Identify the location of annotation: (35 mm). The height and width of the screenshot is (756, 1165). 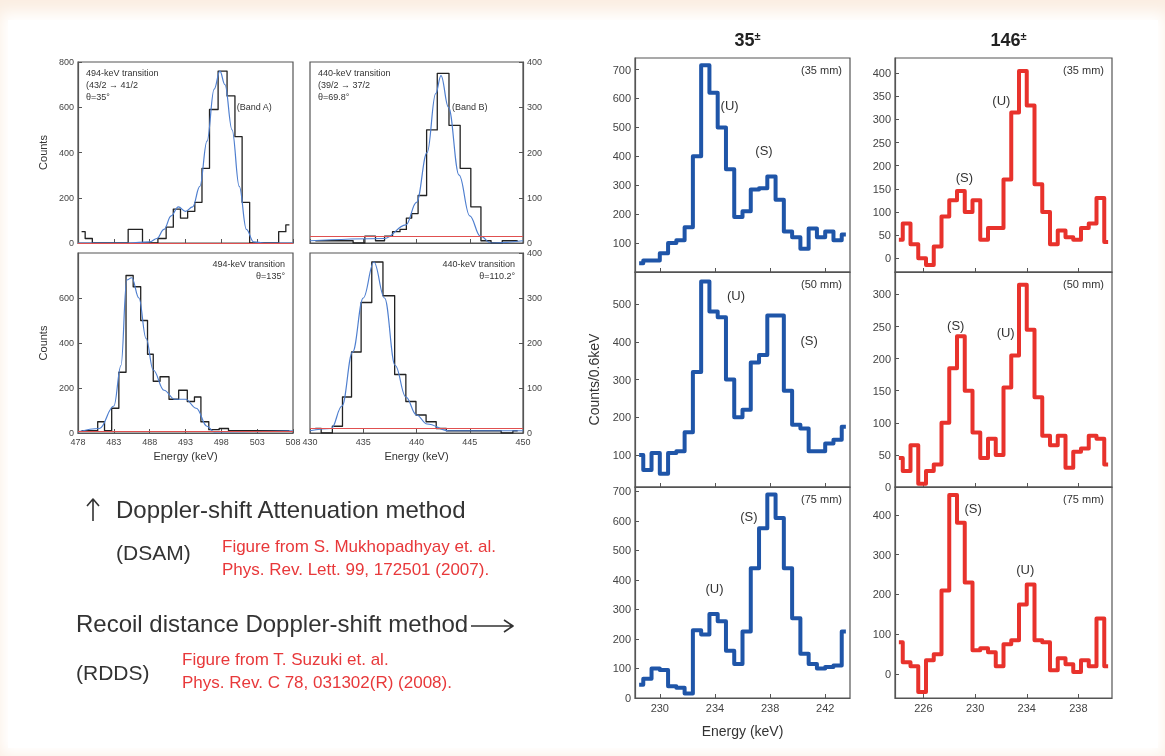
(1083, 69).